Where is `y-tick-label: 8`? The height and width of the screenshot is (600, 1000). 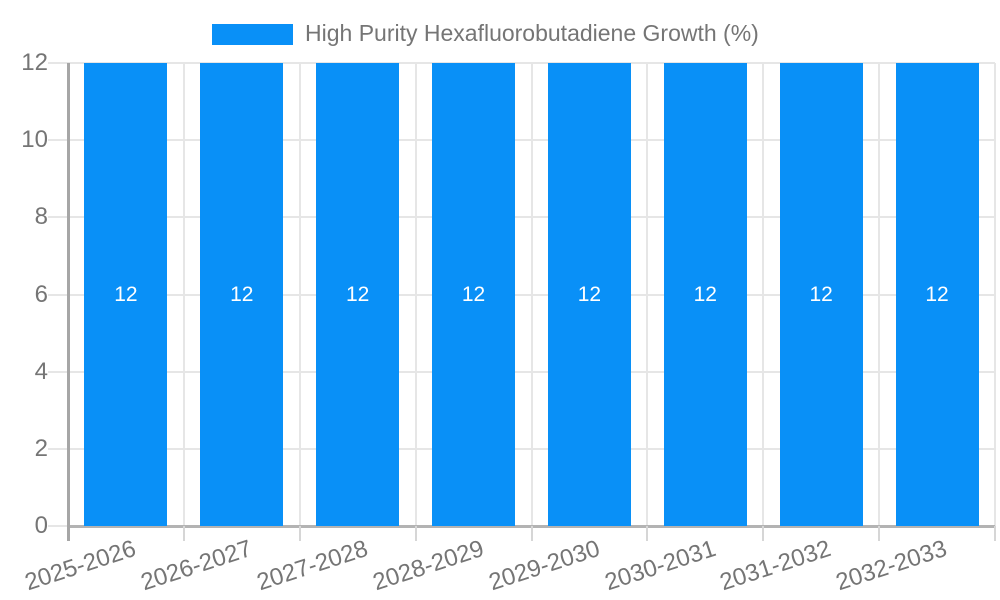 y-tick-label: 8 is located at coordinates (41, 217).